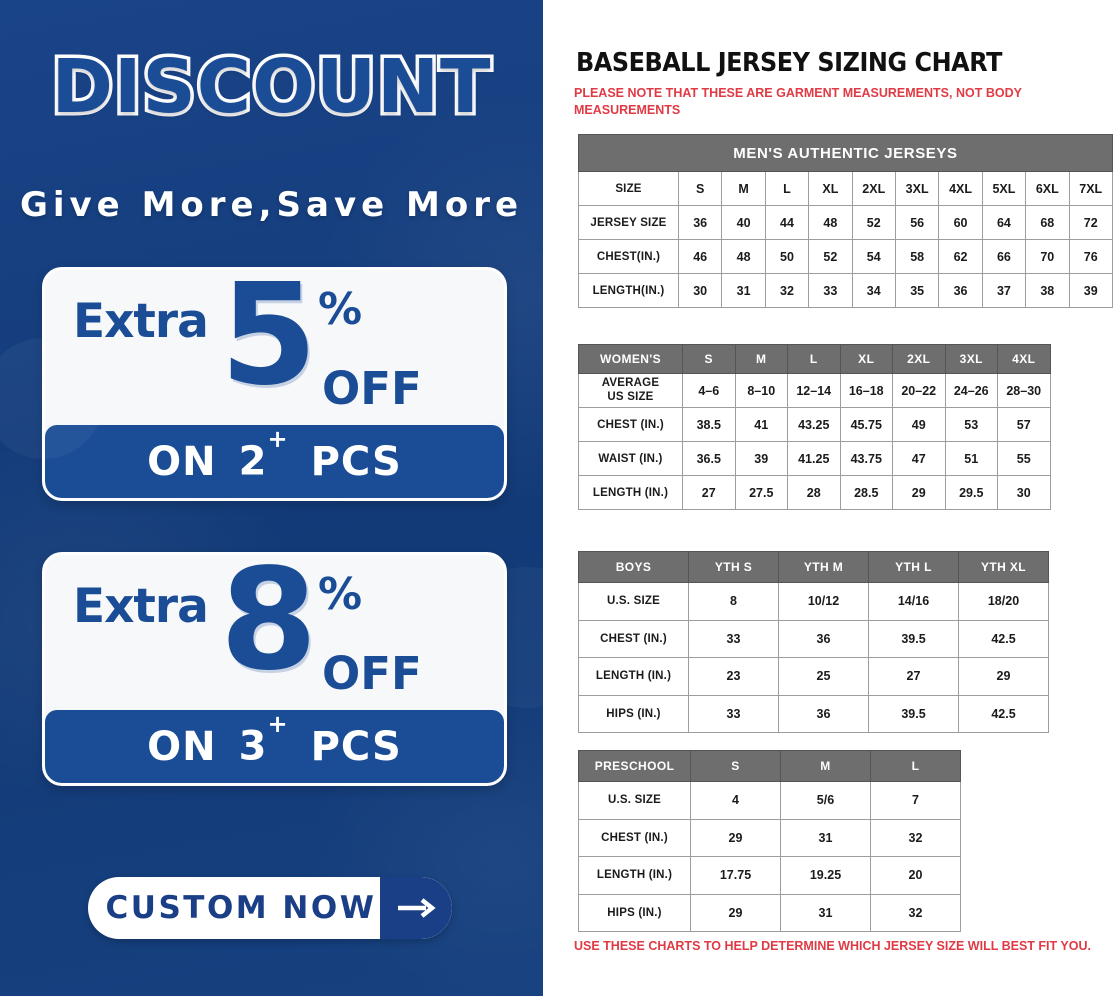 This screenshot has height=1005, width=1116. What do you see at coordinates (709, 458) in the screenshot?
I see `cell: 36.5` at bounding box center [709, 458].